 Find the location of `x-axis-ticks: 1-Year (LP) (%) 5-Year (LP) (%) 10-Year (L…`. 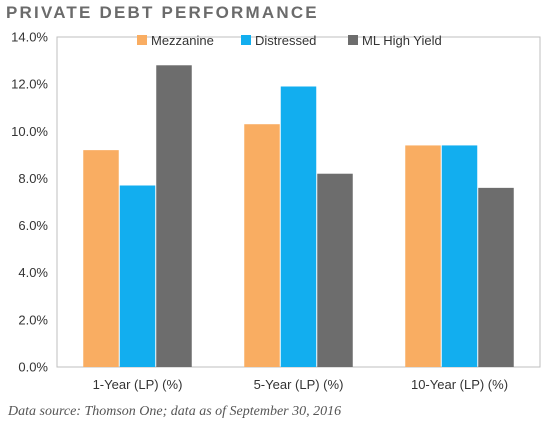

x-axis-ticks: 1-Year (LP) (%) 5-Year (LP) (%) 10-Year (L… is located at coordinates (300, 384).